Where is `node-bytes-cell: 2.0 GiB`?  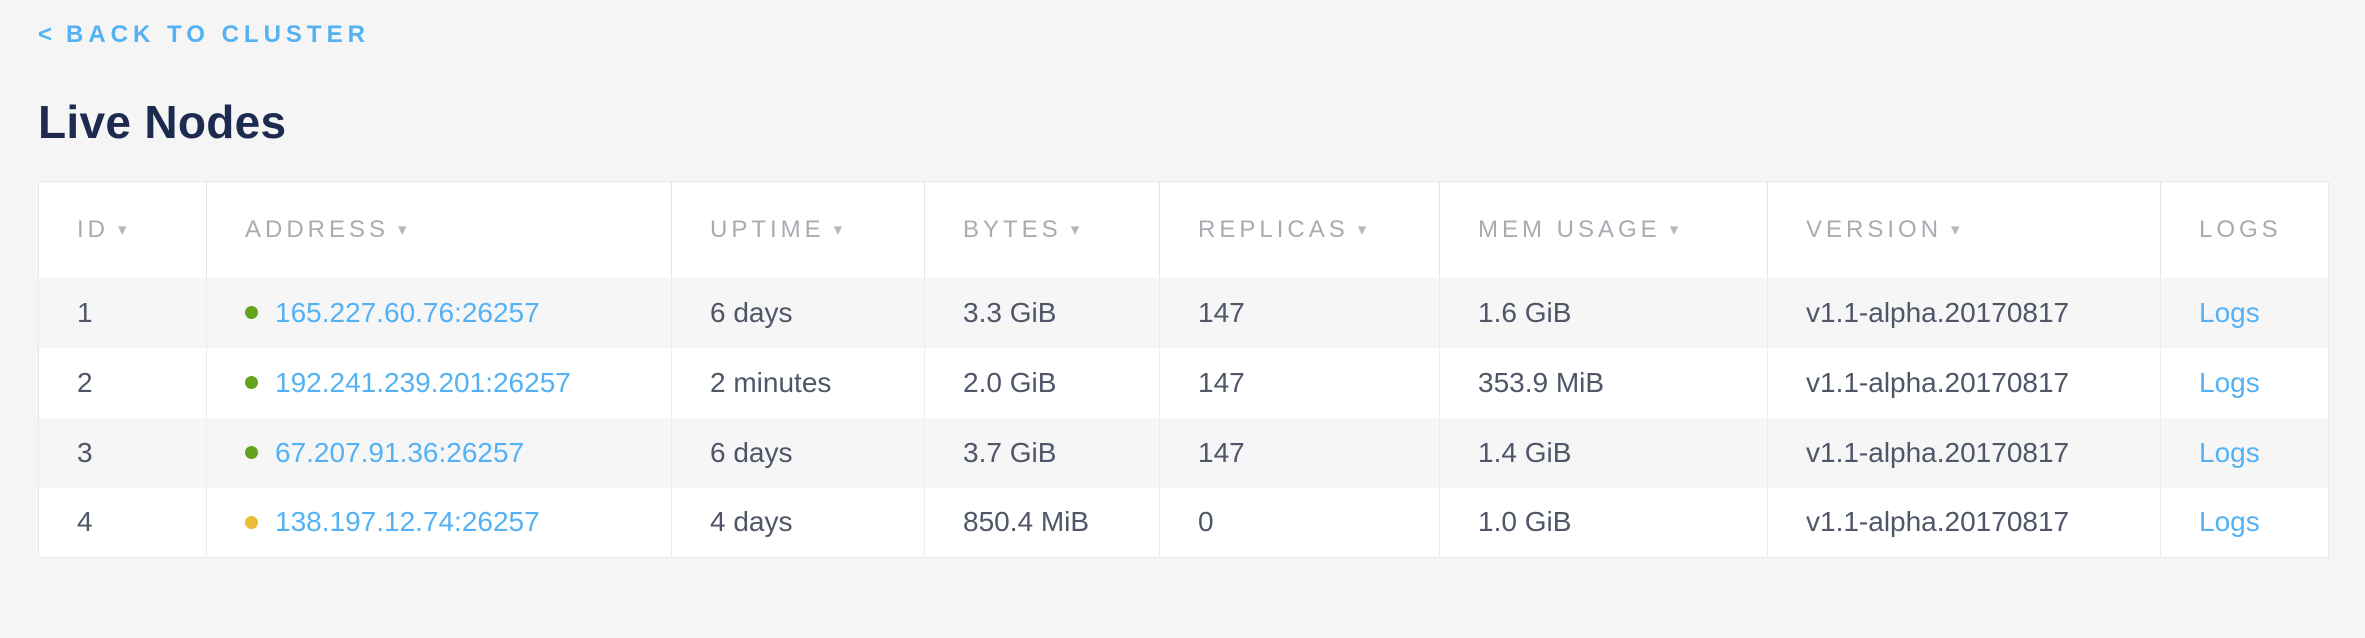 node-bytes-cell: 2.0 GiB is located at coordinates (1042, 382).